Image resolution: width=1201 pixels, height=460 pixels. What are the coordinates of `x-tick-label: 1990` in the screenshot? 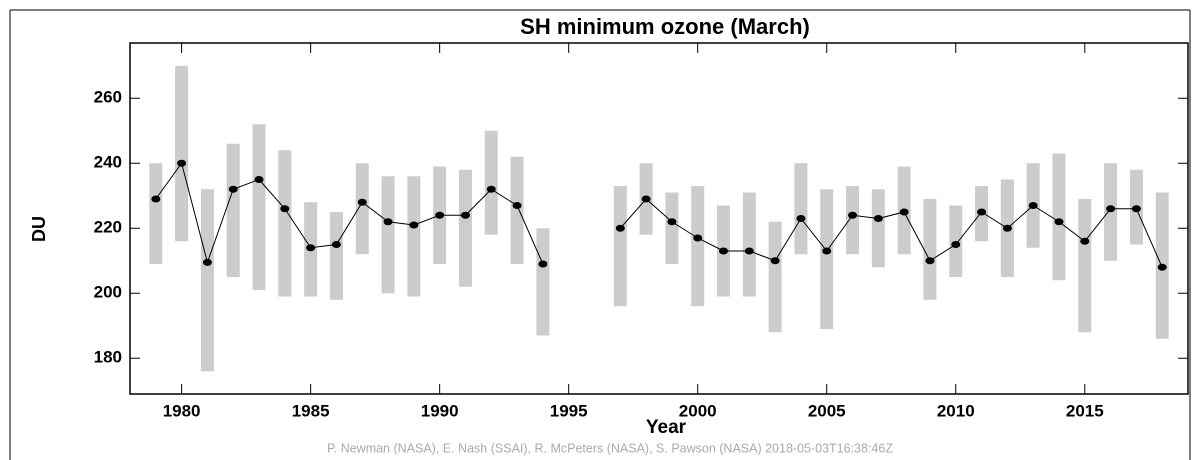 It's located at (440, 410).